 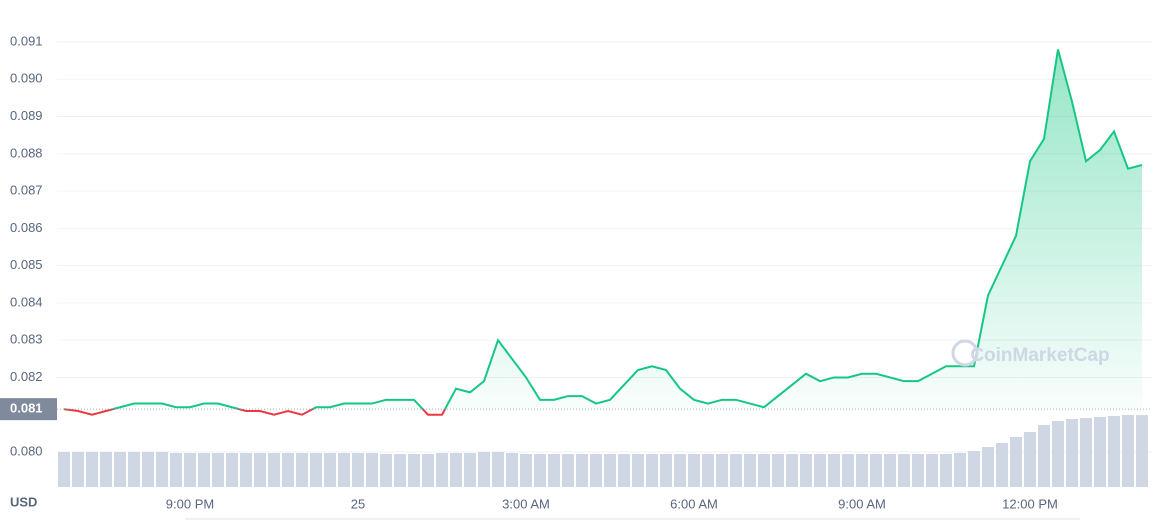 I want to click on x-tick-label: 25, so click(x=358, y=503).